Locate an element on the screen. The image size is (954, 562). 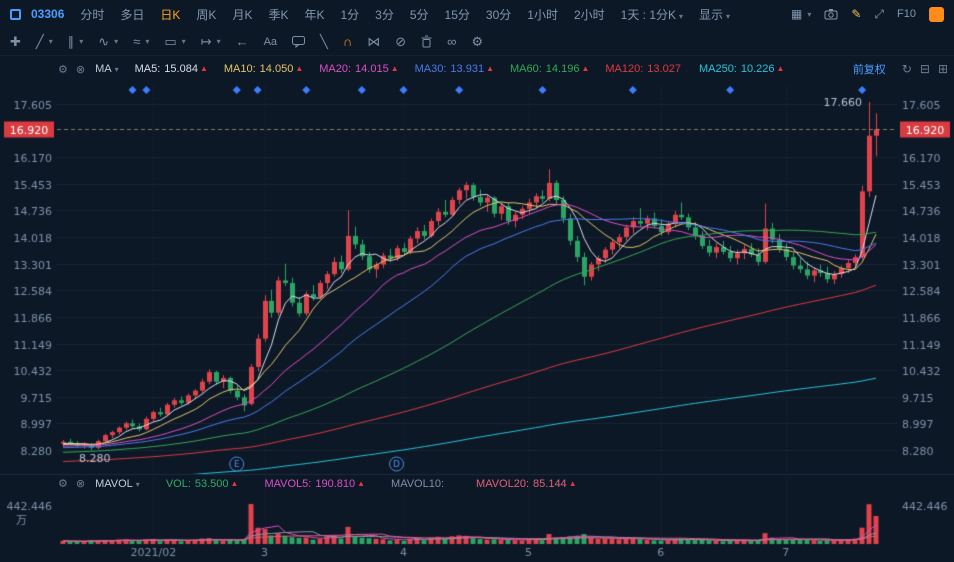
wave-icon: ≈ is located at coordinates (137, 41).